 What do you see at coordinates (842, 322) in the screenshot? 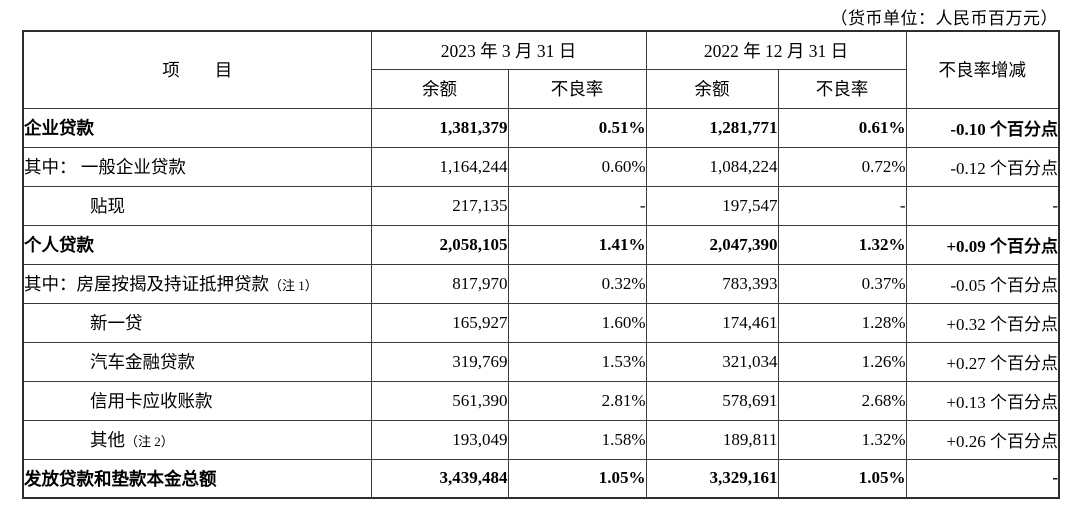
I see `cell-npl-2022: 1.28%` at bounding box center [842, 322].